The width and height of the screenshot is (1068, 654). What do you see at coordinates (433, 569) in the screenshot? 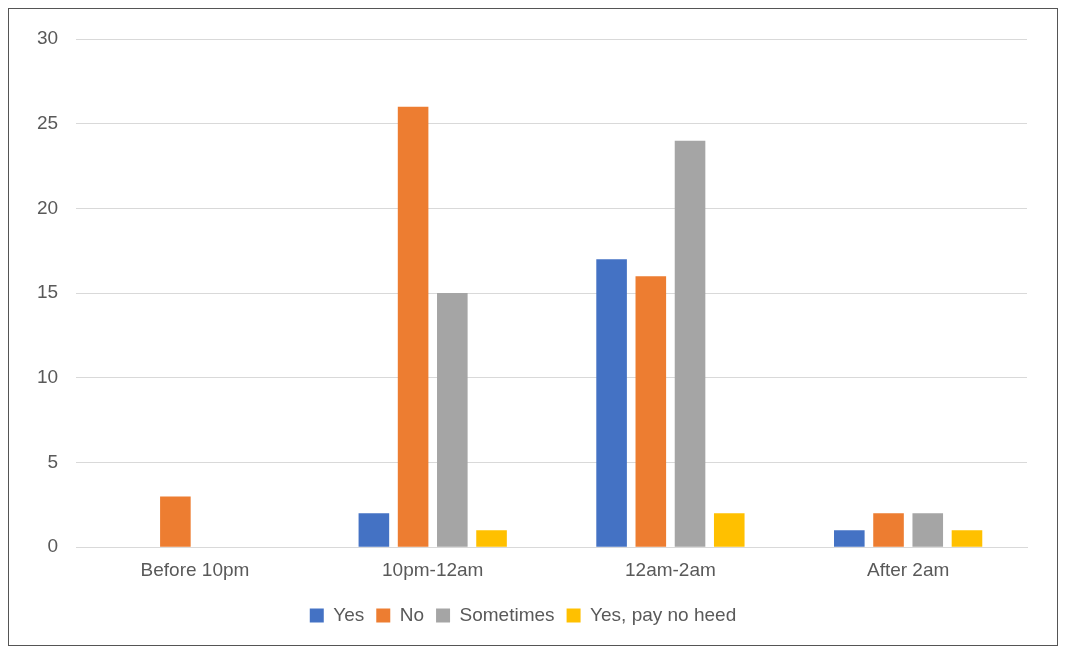
I see `x-tick-label: 10pm-12am` at bounding box center [433, 569].